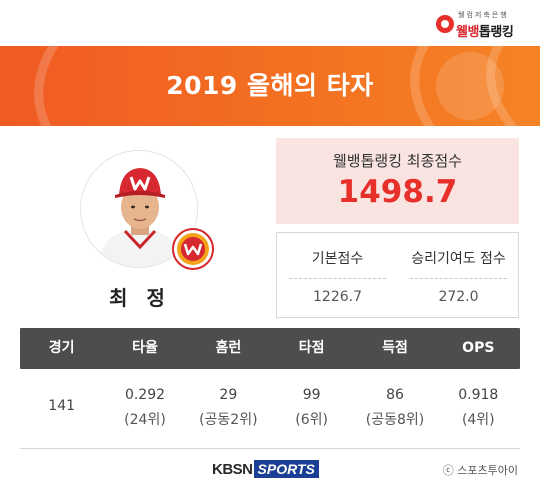  What do you see at coordinates (337, 297) in the screenshot?
I see `base-score-value: 1226.7` at bounding box center [337, 297].